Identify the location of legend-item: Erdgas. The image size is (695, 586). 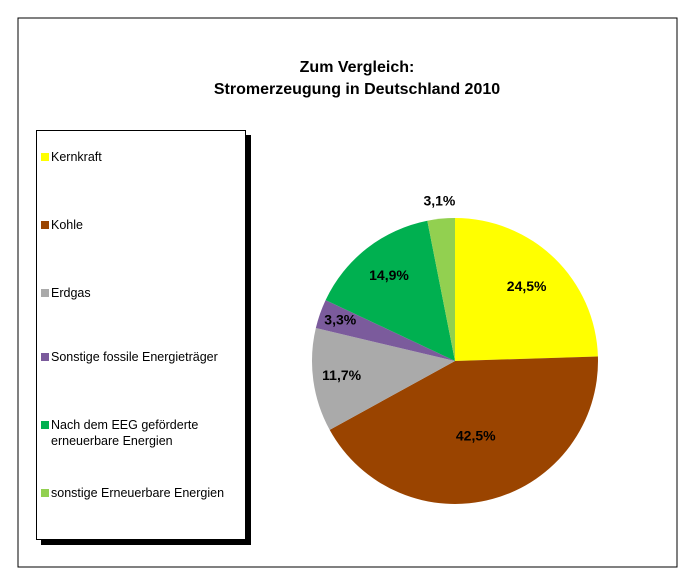
(141, 293).